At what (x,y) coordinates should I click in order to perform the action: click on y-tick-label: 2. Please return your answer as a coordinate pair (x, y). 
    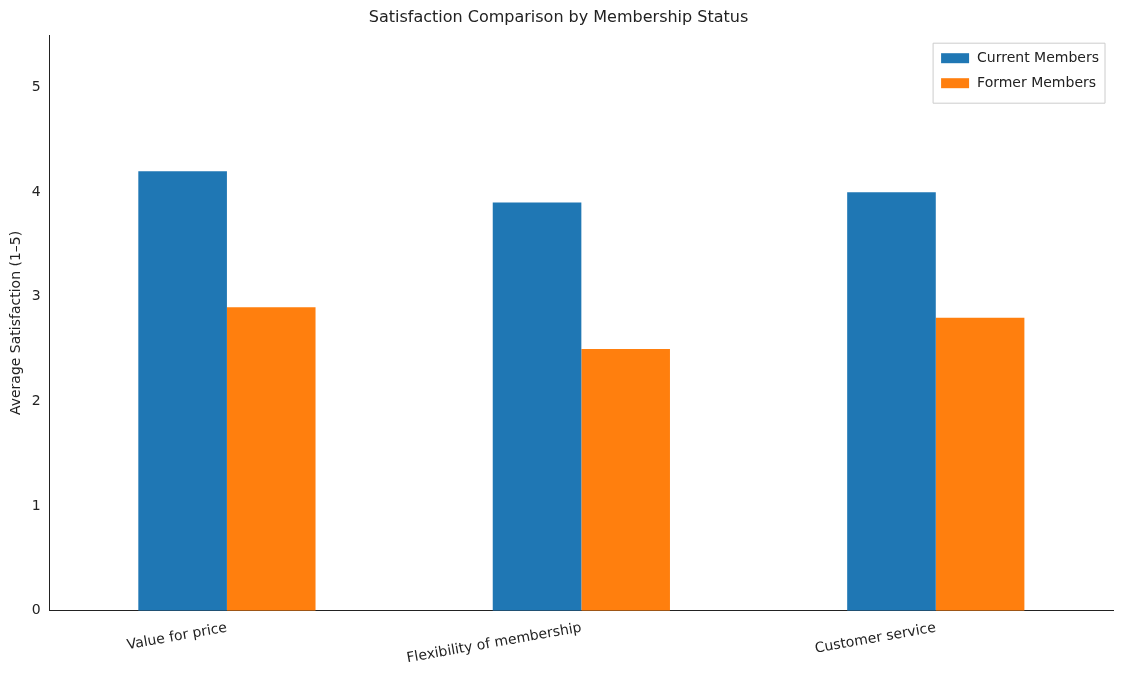
    Looking at the image, I should click on (36, 400).